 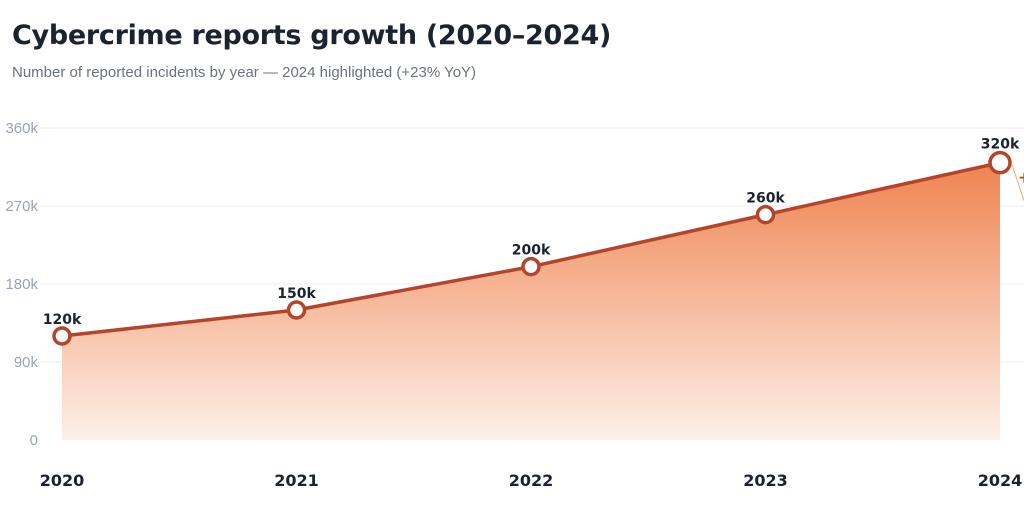 What do you see at coordinates (296, 480) in the screenshot?
I see `x-tick-label: 2021` at bounding box center [296, 480].